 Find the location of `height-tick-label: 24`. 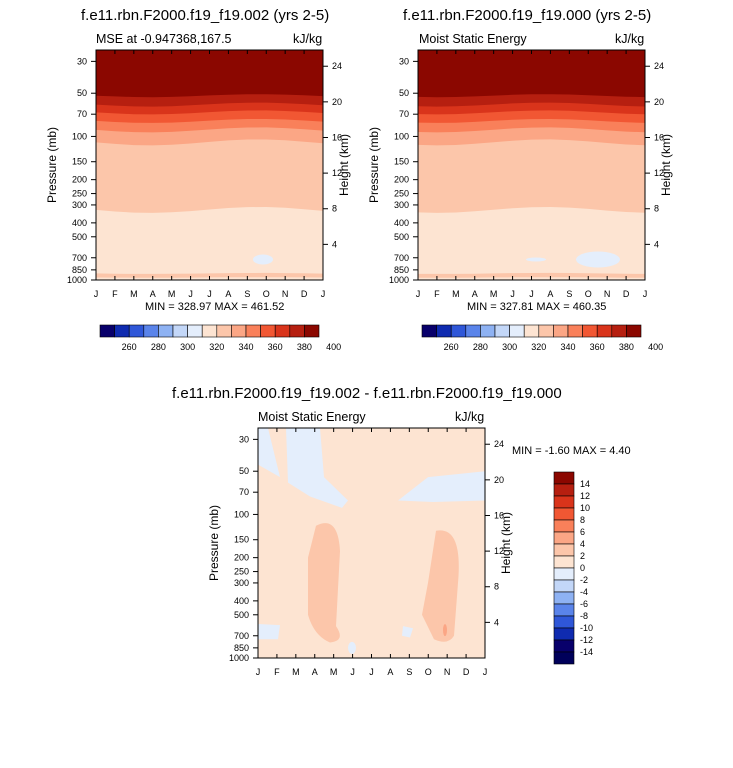

height-tick-label: 24 is located at coordinates (659, 66).